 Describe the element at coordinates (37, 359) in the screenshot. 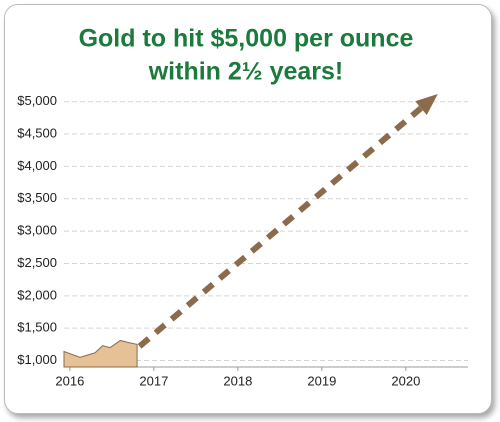

I see `y-tick-label: $1,000` at that location.